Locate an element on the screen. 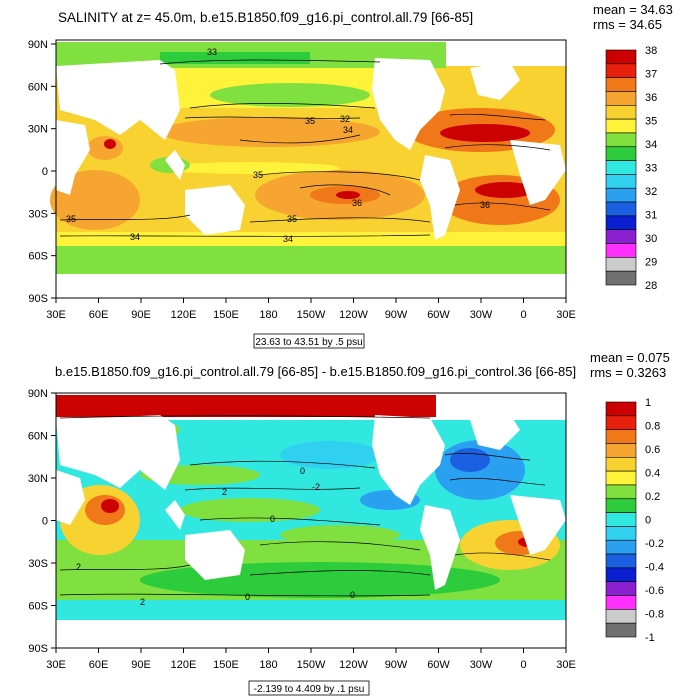 The width and height of the screenshot is (700, 700). lon-tick-label: 90E is located at coordinates (141, 315).